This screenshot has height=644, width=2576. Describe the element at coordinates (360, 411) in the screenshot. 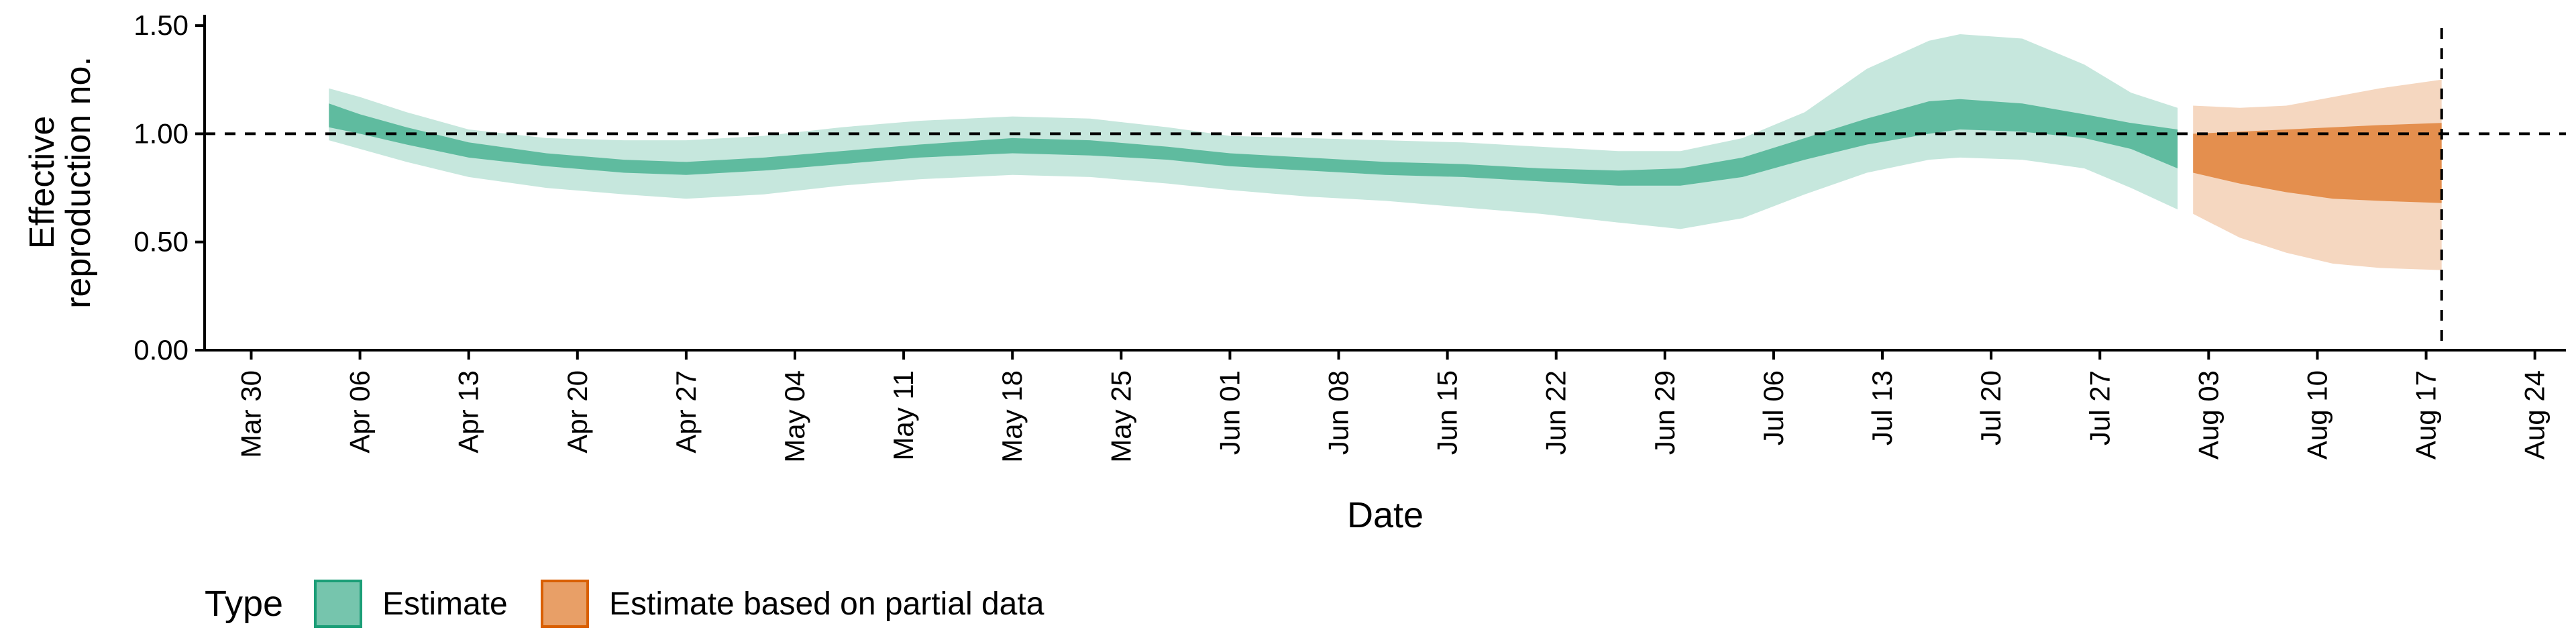

I see `x-tick-label: Apr 06` at that location.